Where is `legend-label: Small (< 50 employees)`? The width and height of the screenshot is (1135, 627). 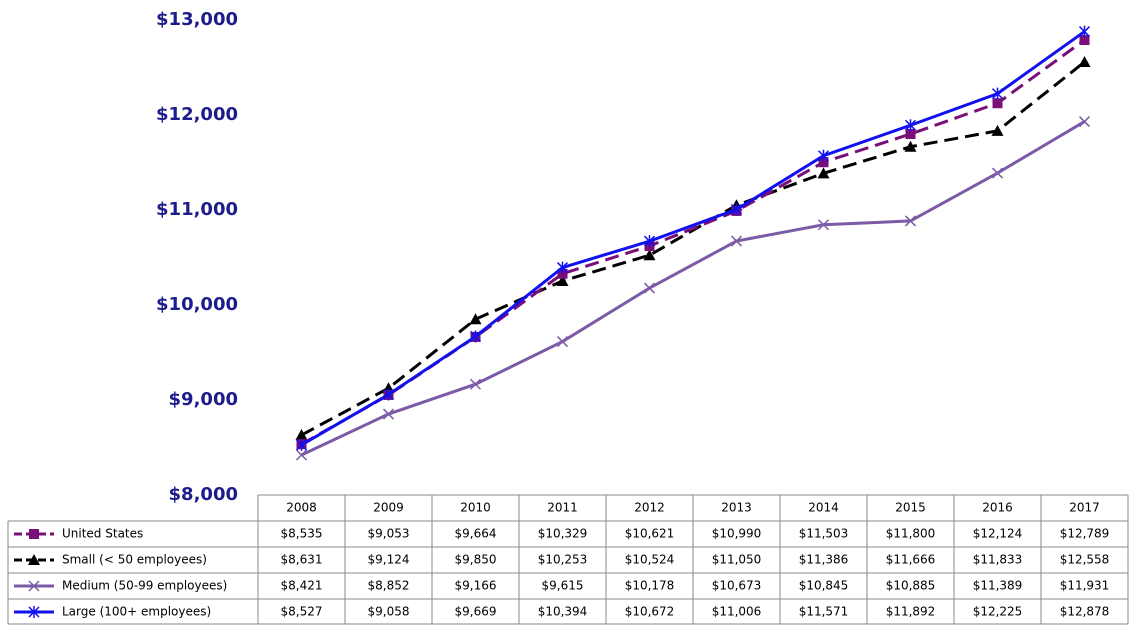
legend-label: Small (< 50 employees) is located at coordinates (134, 560).